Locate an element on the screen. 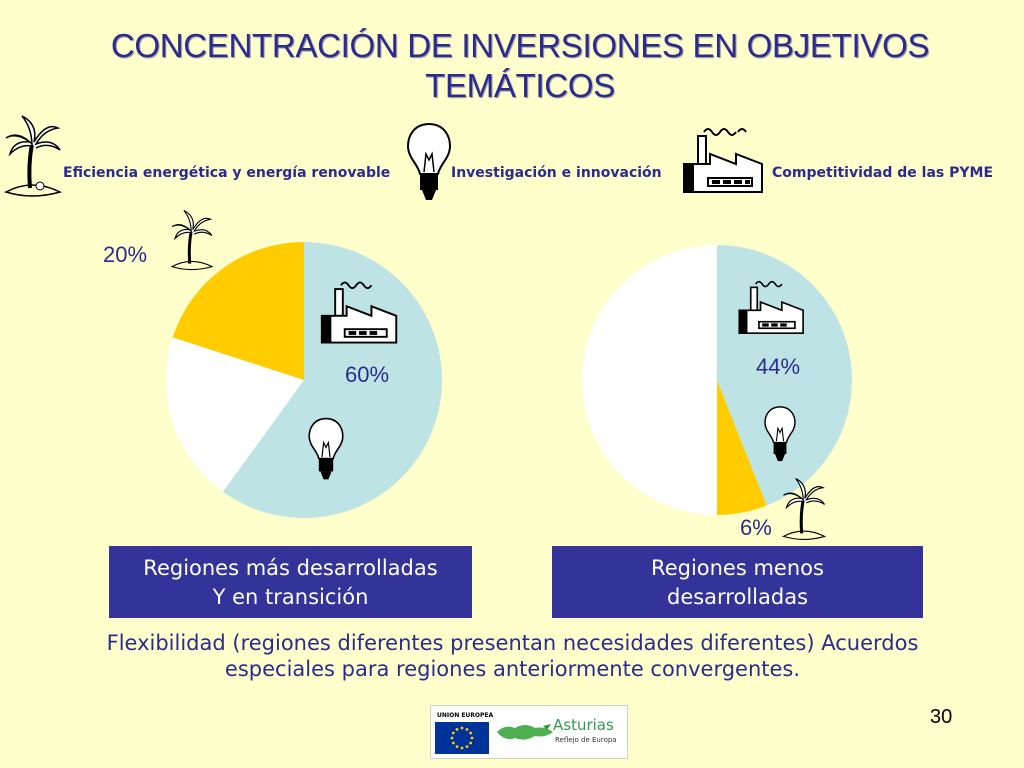  legend-label-research: Investigación e innovación is located at coordinates (556, 173).